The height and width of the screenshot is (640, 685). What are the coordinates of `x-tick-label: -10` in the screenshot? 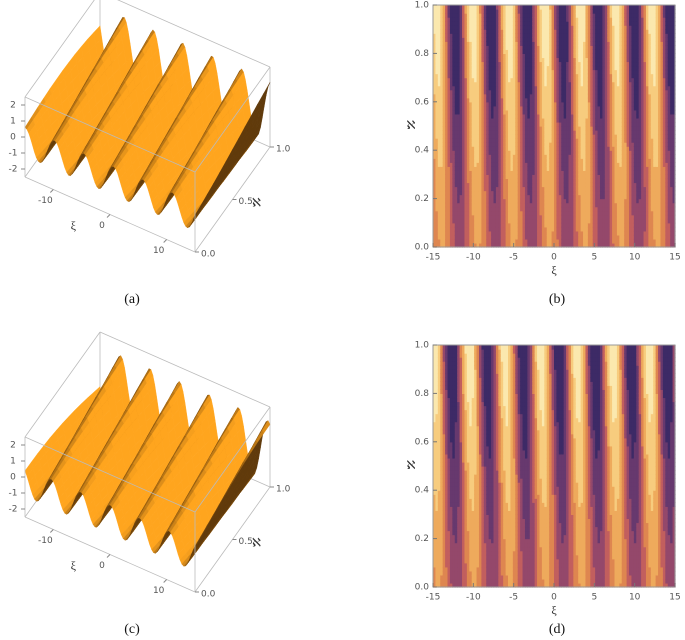 It's located at (45, 201).